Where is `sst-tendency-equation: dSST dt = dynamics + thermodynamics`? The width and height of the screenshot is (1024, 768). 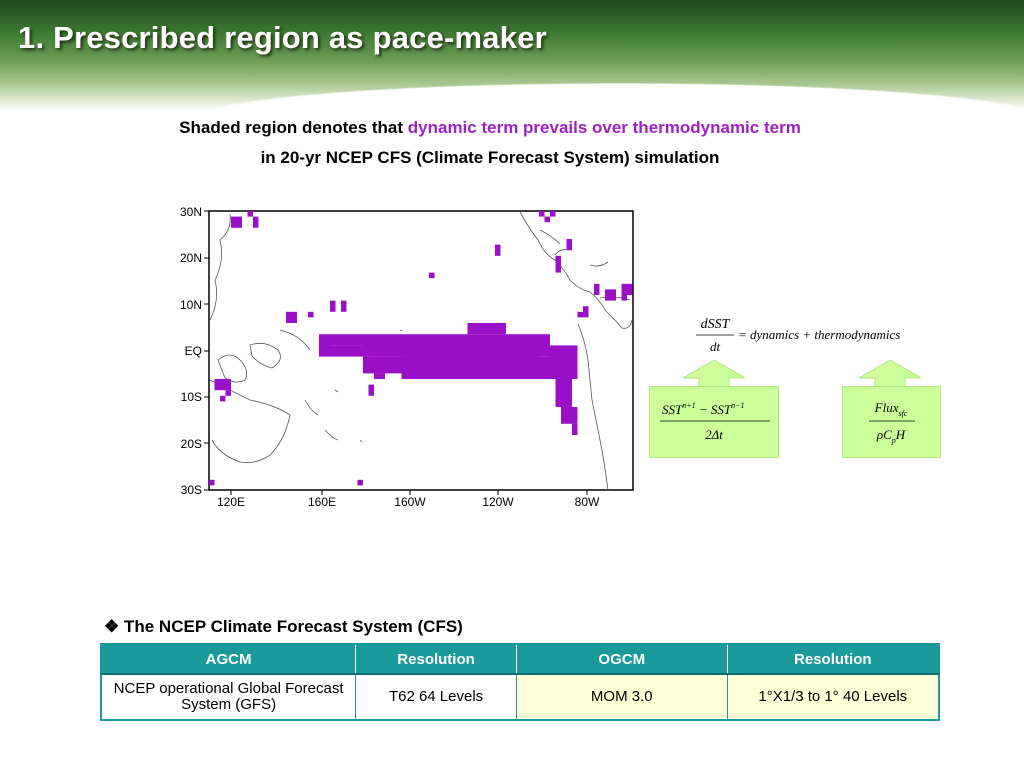
sst-tendency-equation: dSST dt = dynamics + thermodynamics is located at coordinates (798, 335).